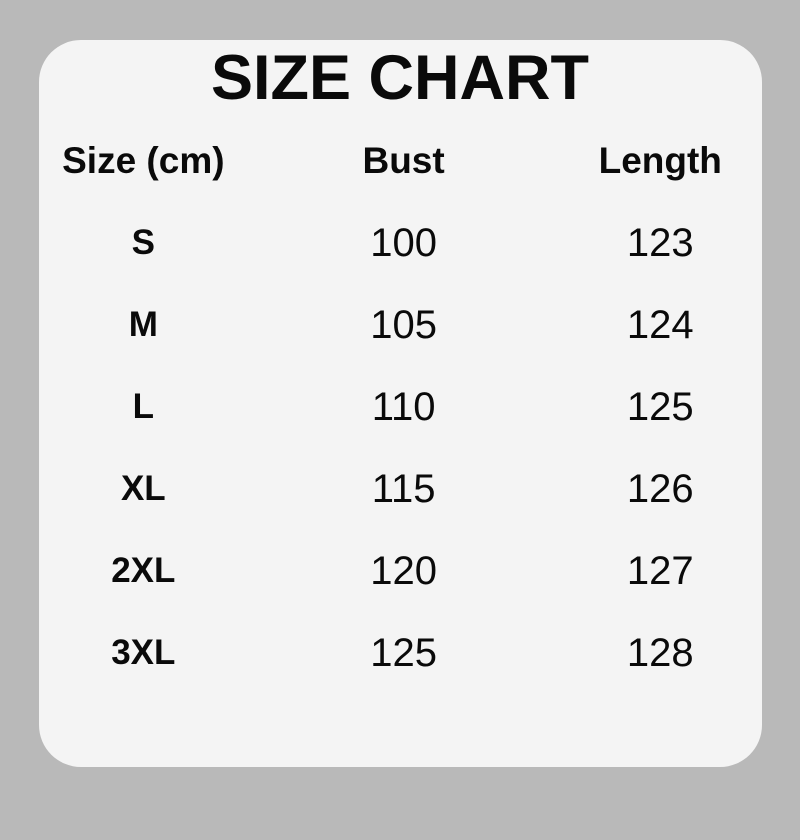  Describe the element at coordinates (143, 652) in the screenshot. I see `size-label: 3XL` at that location.